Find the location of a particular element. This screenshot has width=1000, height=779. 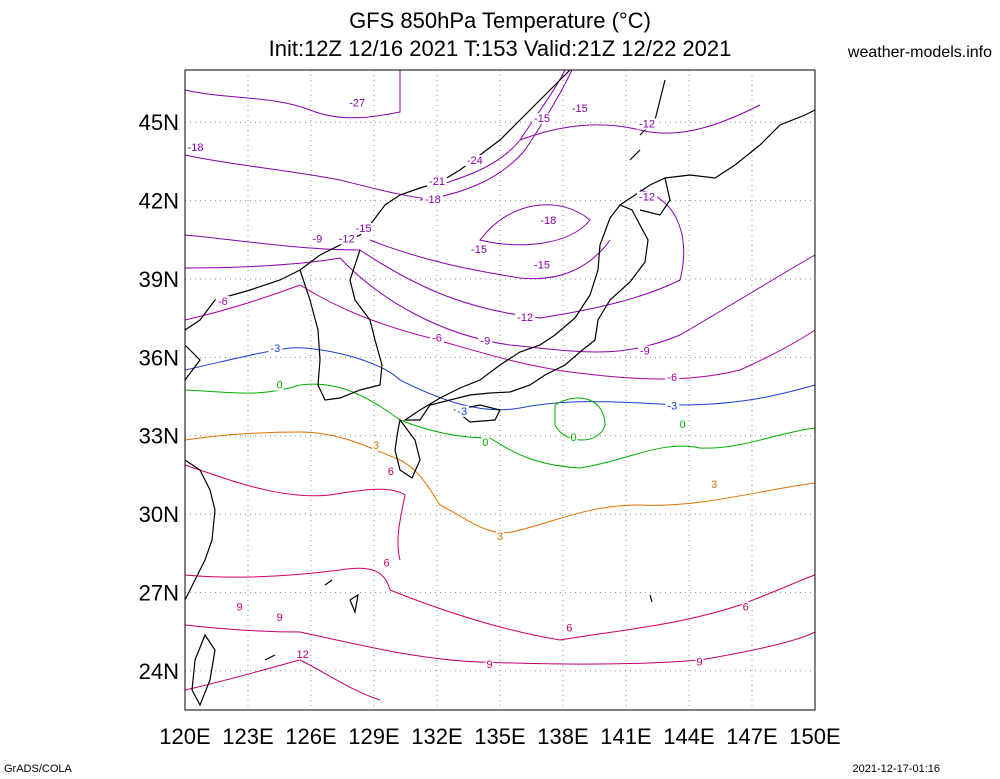

coast-hokkaido is located at coordinates (717, 162).